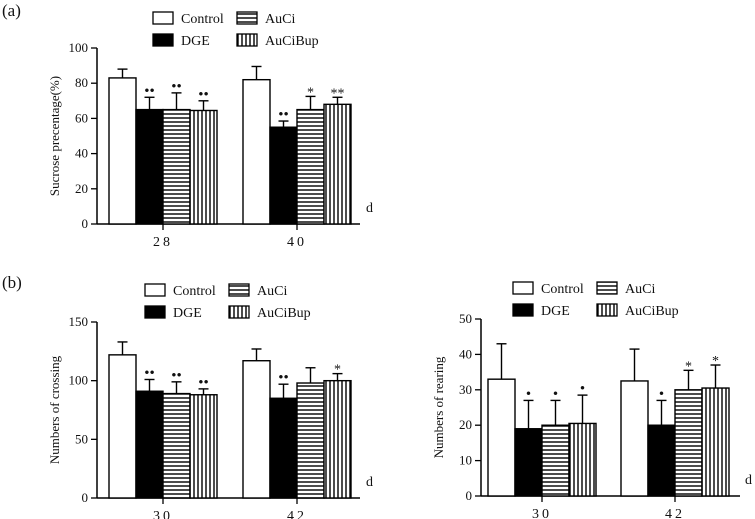  I want to click on y-tick-label: 10, so click(465, 460).